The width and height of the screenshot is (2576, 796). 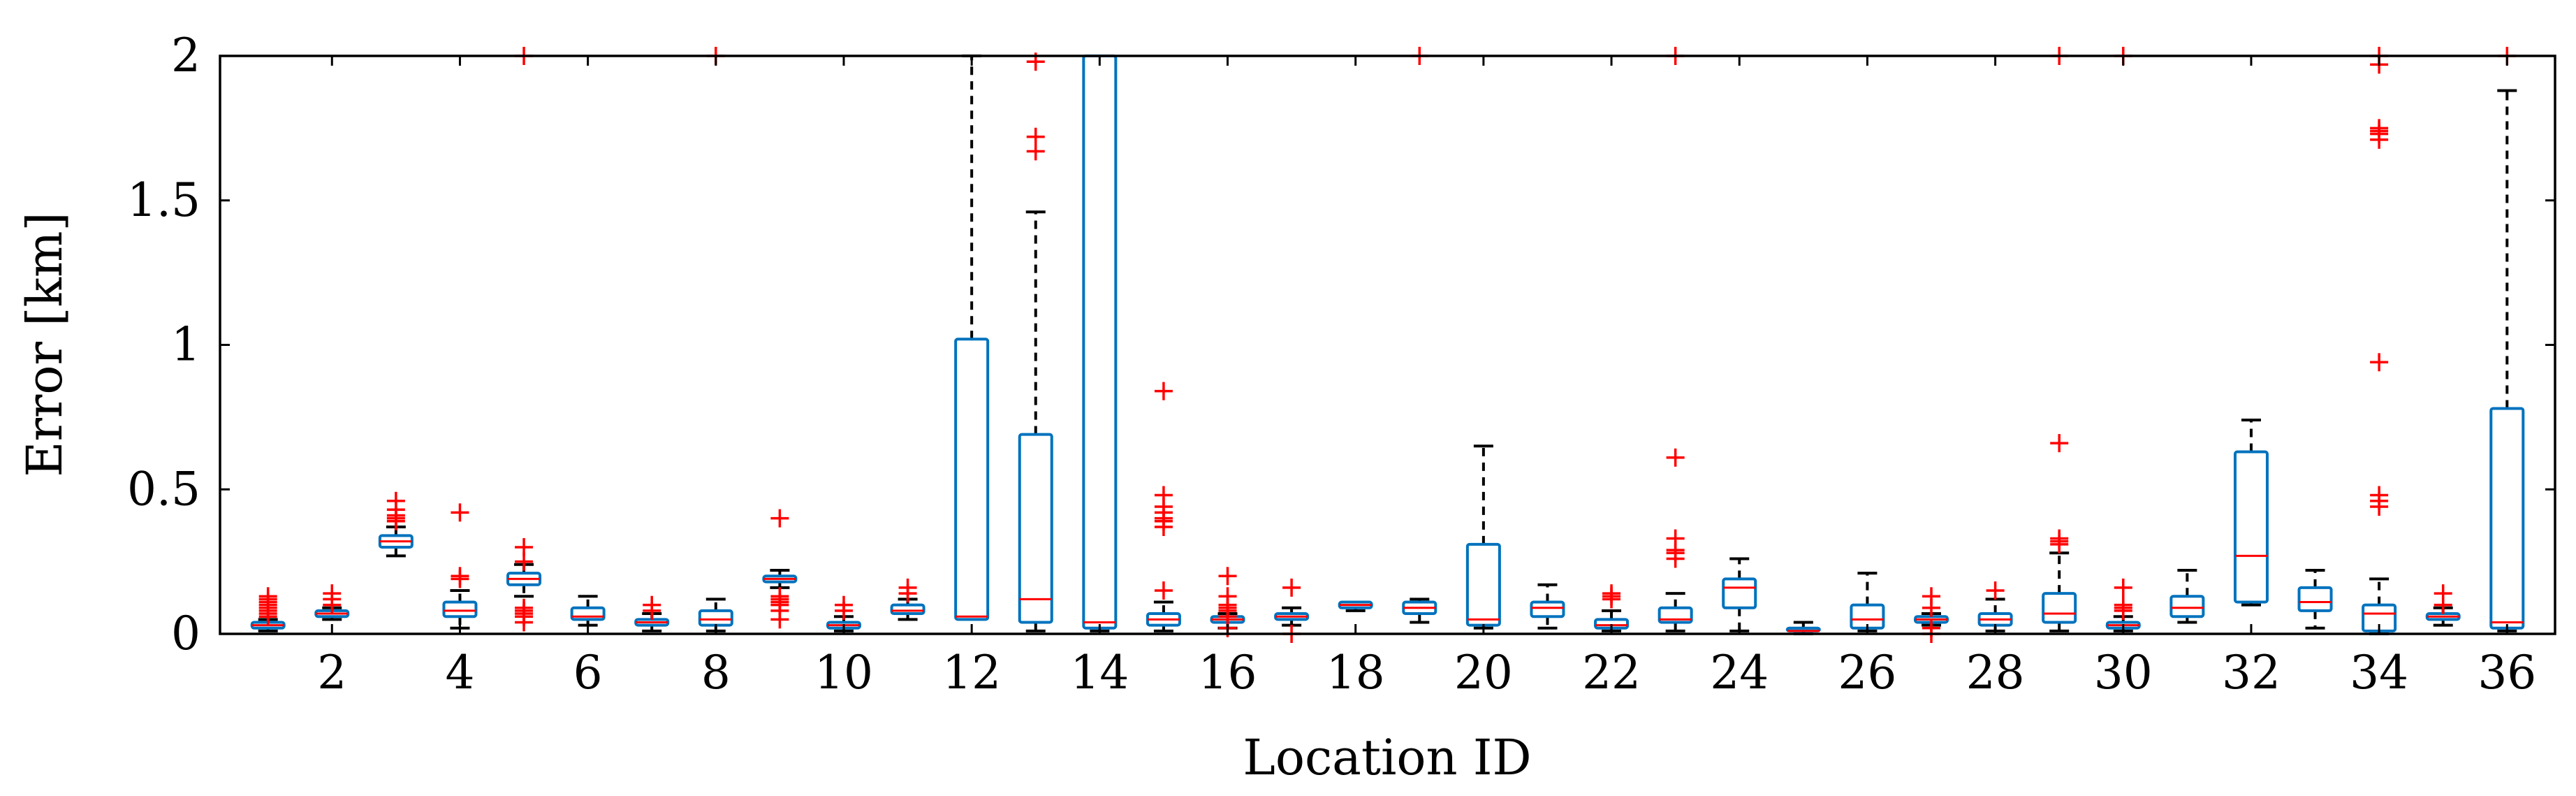 I want to click on x-tick-label: 22, so click(x=1612, y=673).